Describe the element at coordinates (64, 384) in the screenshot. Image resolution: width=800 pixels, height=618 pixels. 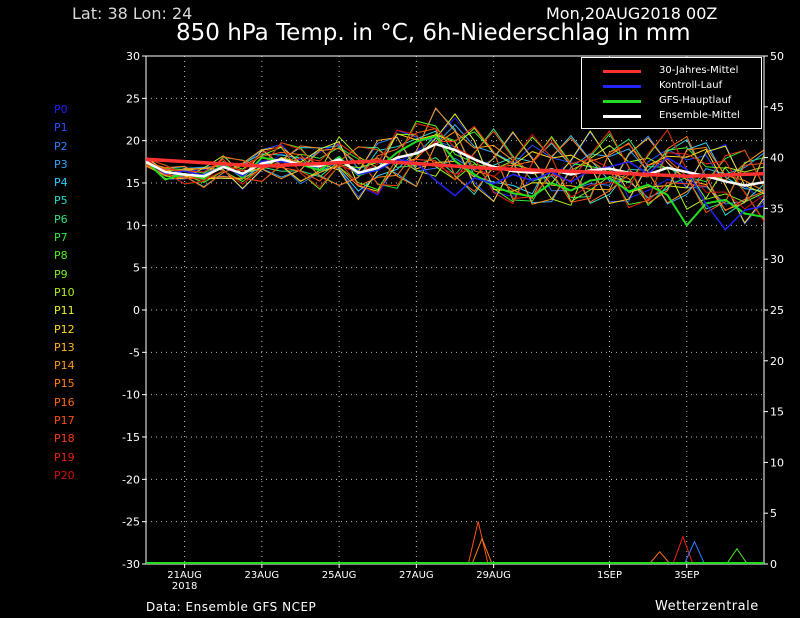
I see `member-label-p15: P15` at that location.